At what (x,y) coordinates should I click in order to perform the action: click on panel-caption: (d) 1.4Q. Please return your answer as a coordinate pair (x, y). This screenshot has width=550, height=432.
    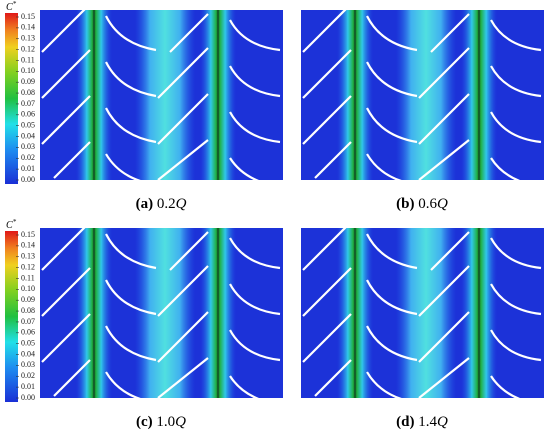
    Looking at the image, I should click on (422, 422).